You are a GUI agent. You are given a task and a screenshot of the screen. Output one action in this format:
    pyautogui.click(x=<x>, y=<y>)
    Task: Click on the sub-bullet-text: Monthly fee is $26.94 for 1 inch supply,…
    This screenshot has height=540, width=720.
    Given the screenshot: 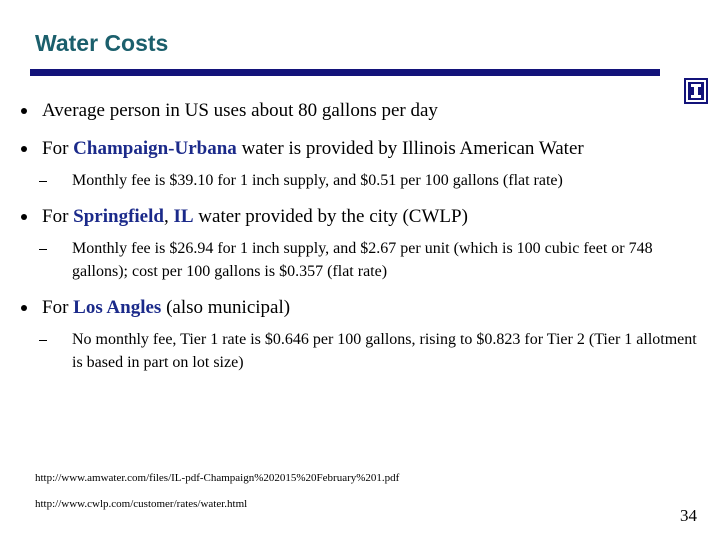 What is the action you would take?
    pyautogui.click(x=362, y=260)
    